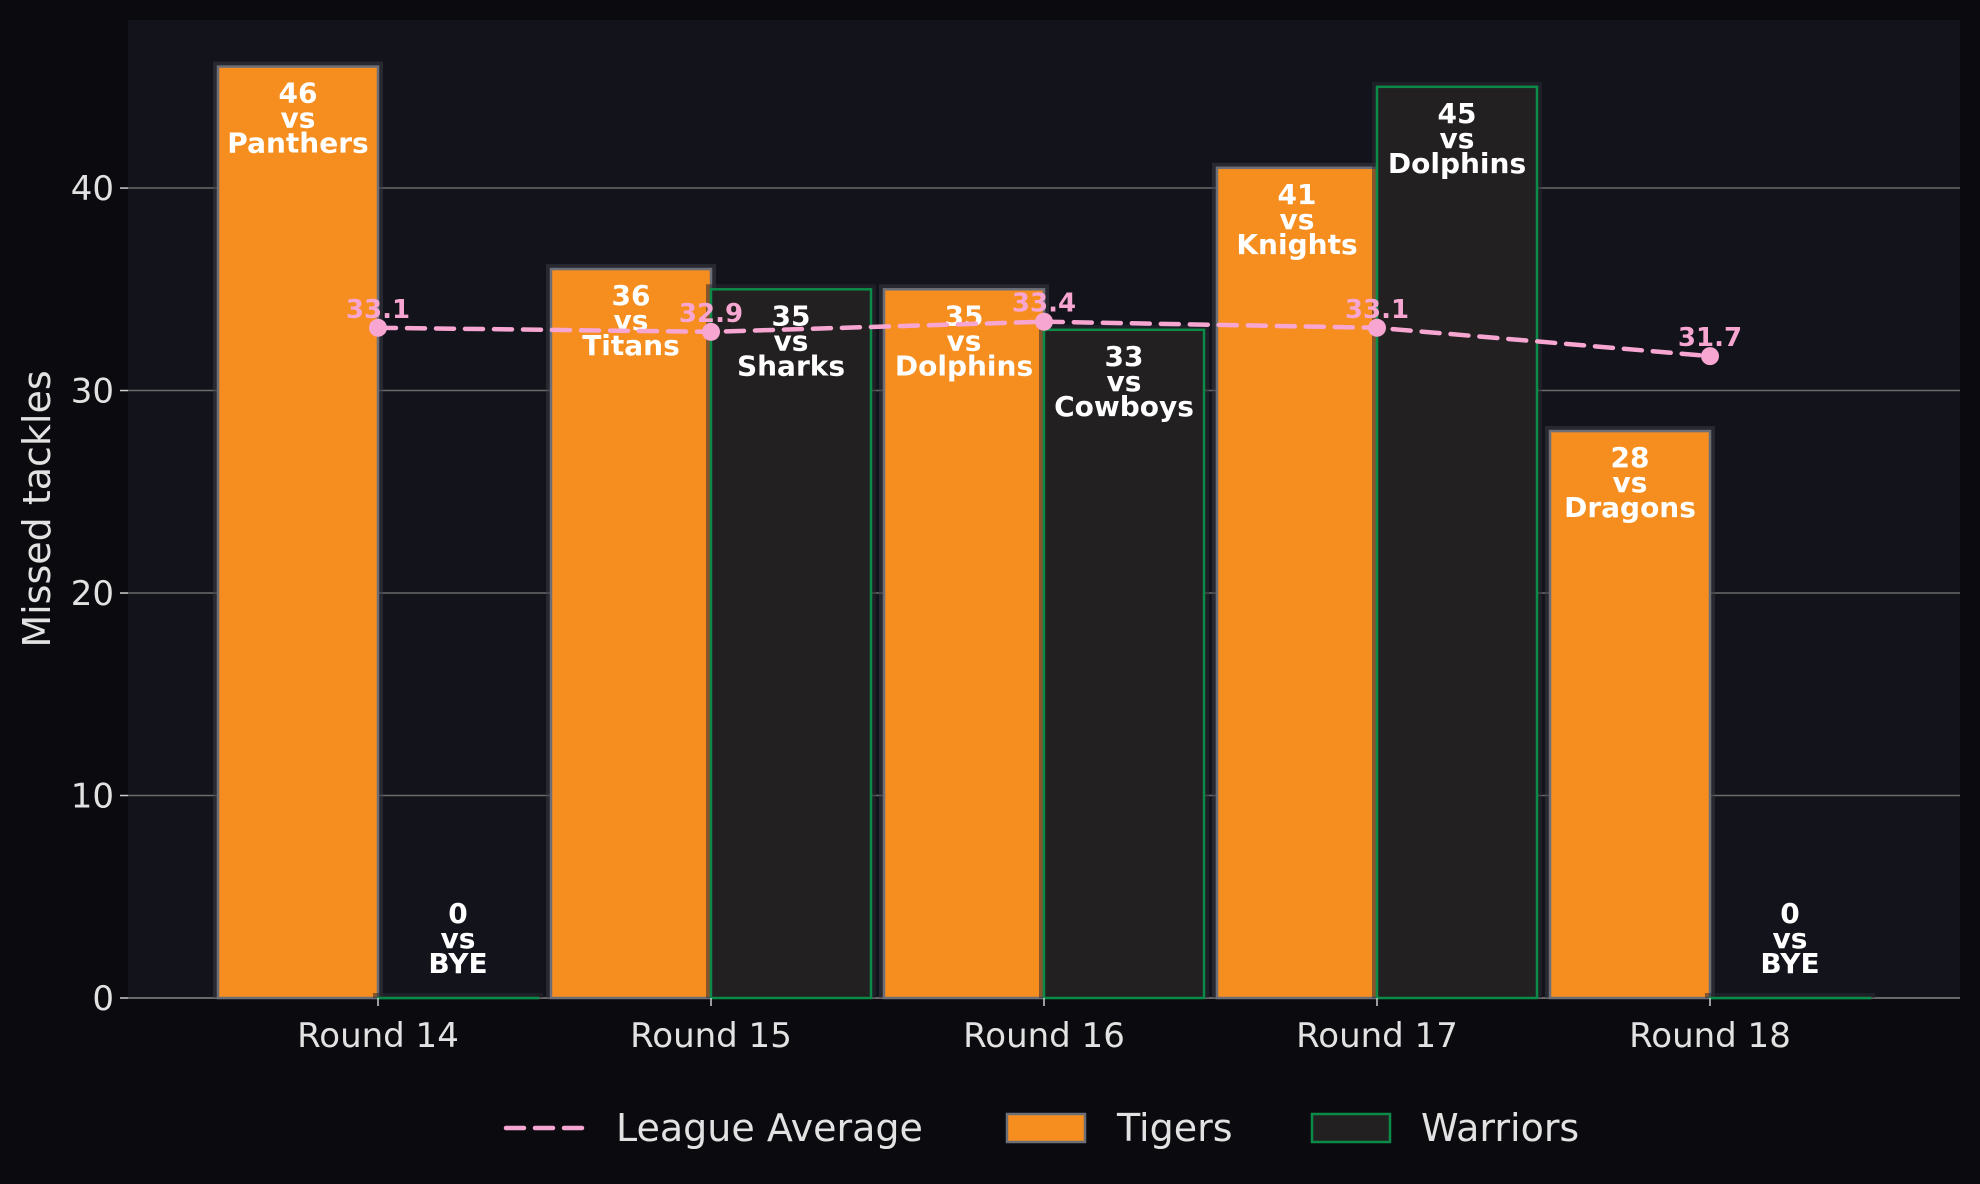  What do you see at coordinates (791, 315) in the screenshot?
I see `warriors-bar-value-label: 35` at bounding box center [791, 315].